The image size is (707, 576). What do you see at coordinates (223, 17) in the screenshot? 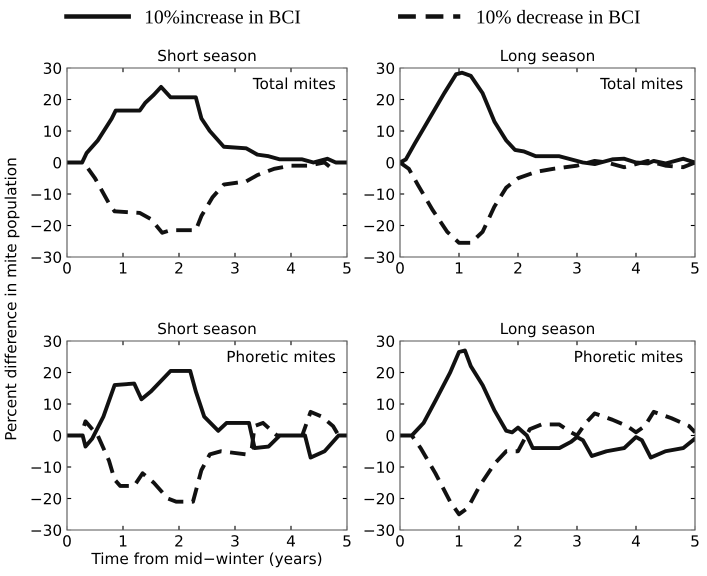
I see `legend-label: 10%increase in BCI` at bounding box center [223, 17].